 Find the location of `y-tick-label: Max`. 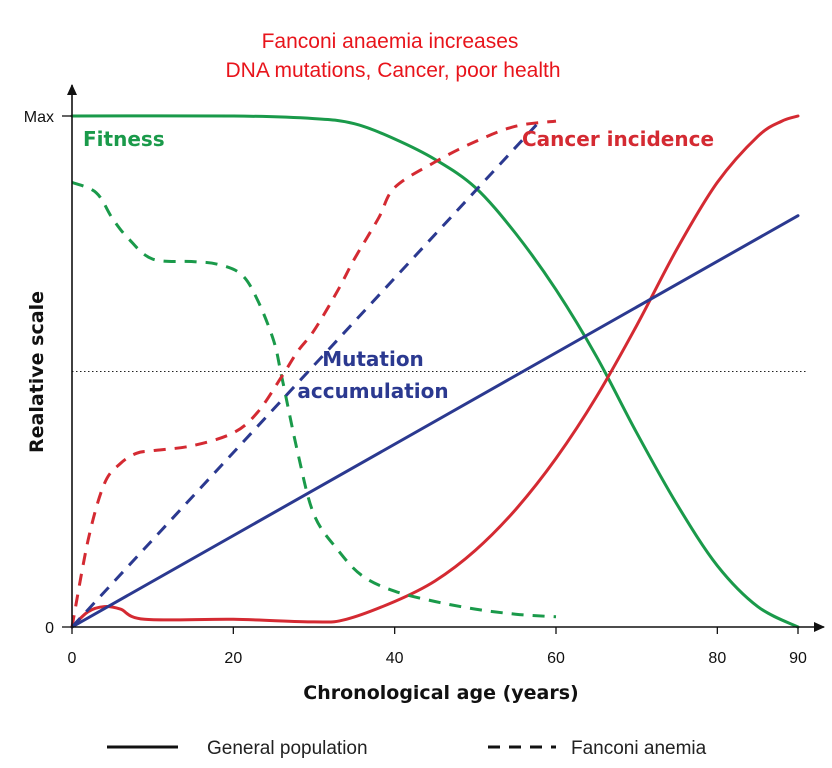

y-tick-label: Max is located at coordinates (39, 117).